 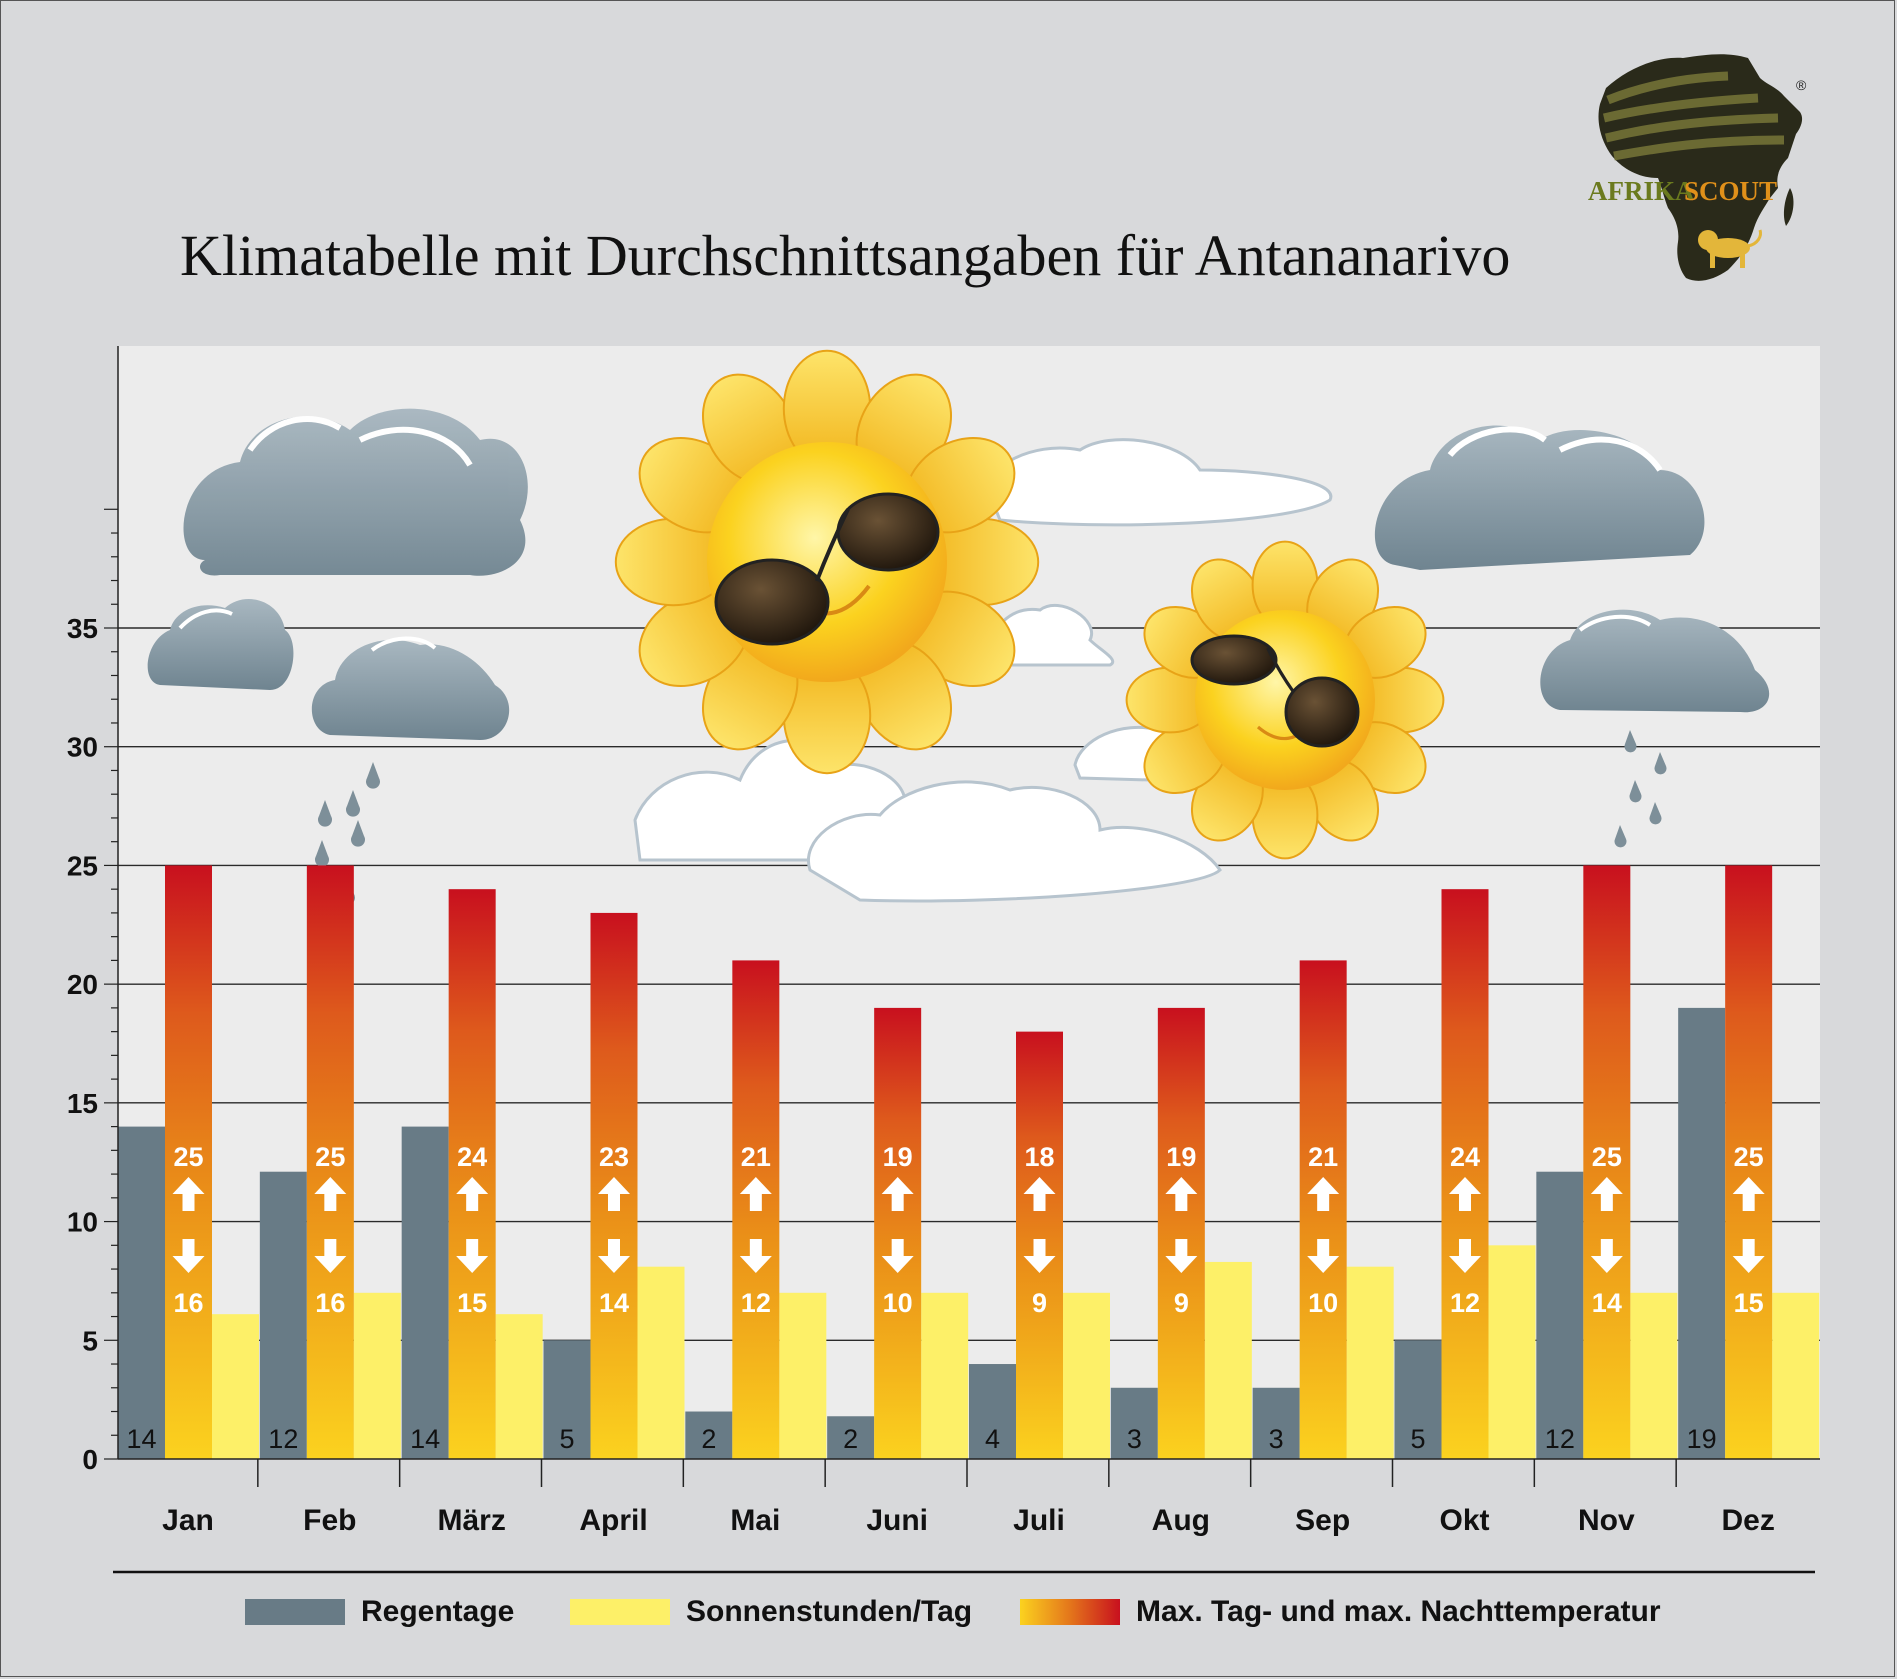 What do you see at coordinates (1039, 1520) in the screenshot?
I see `x-tick-label: Juli` at bounding box center [1039, 1520].